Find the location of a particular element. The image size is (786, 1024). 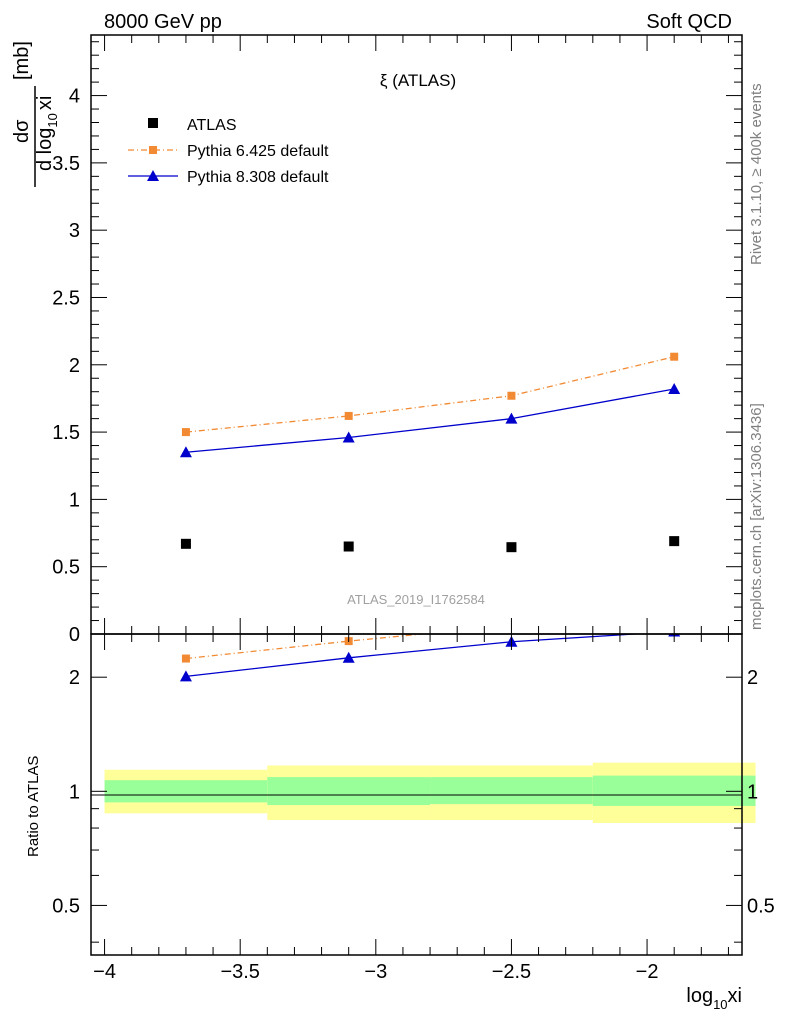

x-tick-labels: −4 −3.5 −3 −2.5 −2 is located at coordinates (375, 972).